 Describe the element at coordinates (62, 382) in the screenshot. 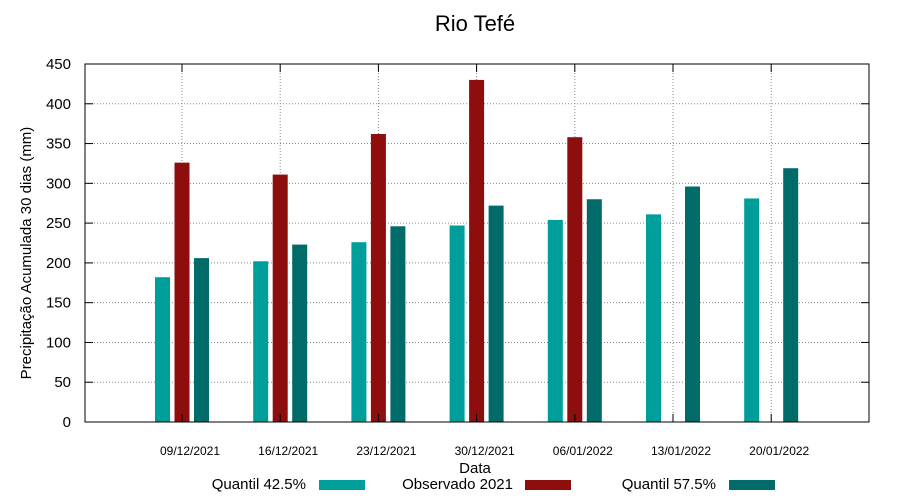

I see `y-tick-label: 50` at that location.